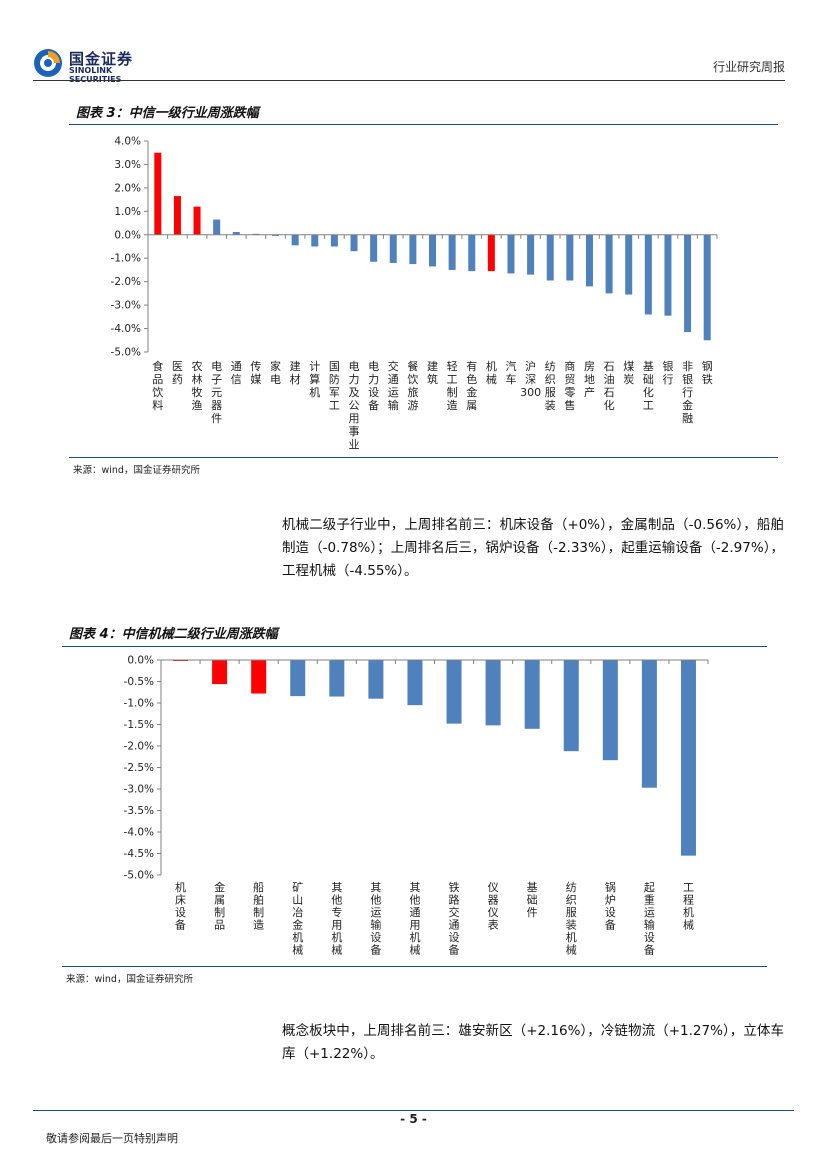 This screenshot has height=1170, width=827. What do you see at coordinates (126, 353) in the screenshot?
I see `chart1-y-tick-label: -5.0%` at bounding box center [126, 353].